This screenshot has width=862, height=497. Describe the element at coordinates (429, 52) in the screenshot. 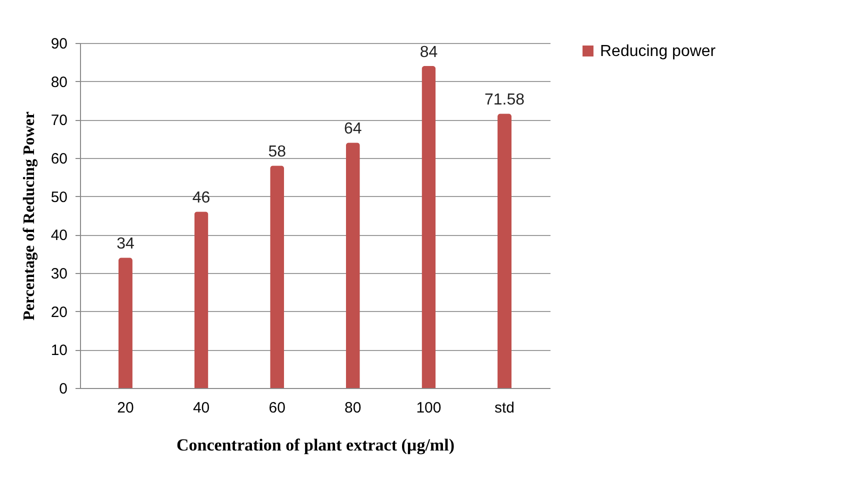

I see `data-label: 84` at that location.